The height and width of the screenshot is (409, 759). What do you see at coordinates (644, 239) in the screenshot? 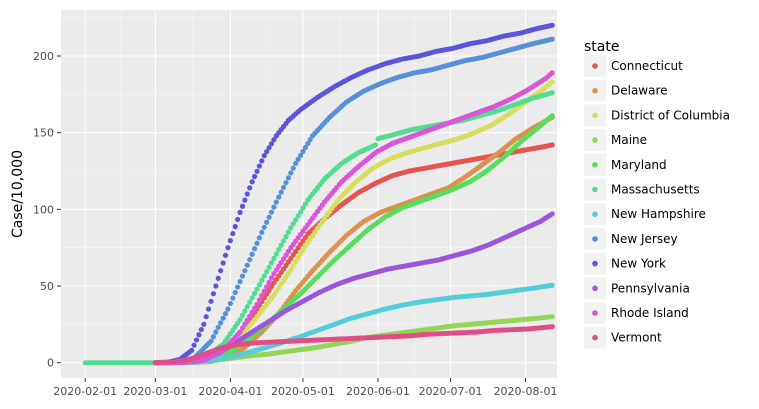
I see `legend-label: New Jersey` at bounding box center [644, 239].